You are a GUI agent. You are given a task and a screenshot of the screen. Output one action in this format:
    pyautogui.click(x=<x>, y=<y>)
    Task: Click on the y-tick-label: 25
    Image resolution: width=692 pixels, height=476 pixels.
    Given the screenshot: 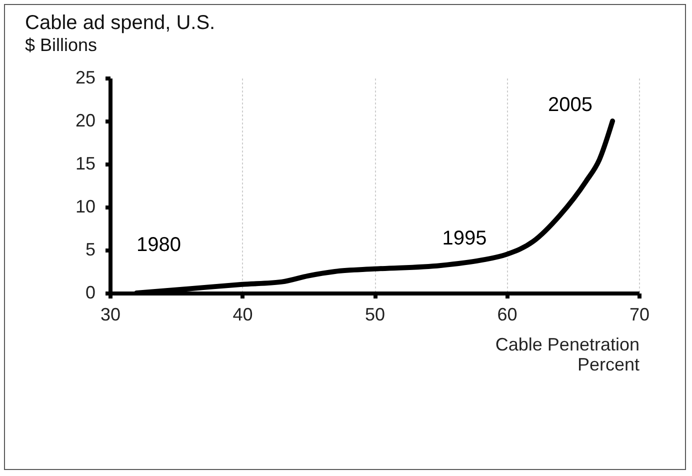 What is the action you would take?
    pyautogui.click(x=85, y=78)
    